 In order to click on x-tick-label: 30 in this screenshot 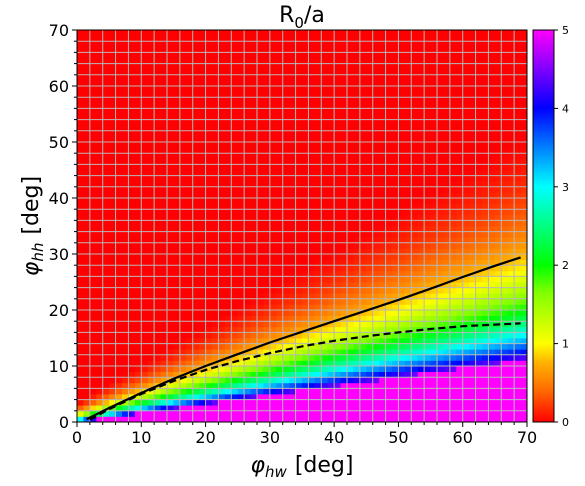, I will do `click(270, 437)`.